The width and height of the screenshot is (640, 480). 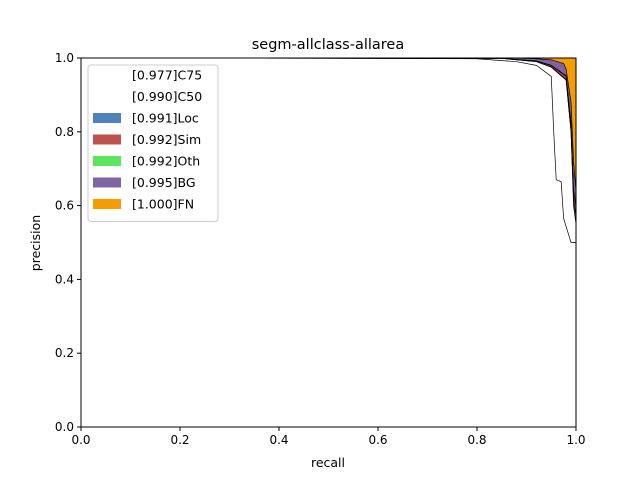 What do you see at coordinates (163, 204) in the screenshot?
I see `legend-label: [1.000]FN` at bounding box center [163, 204].